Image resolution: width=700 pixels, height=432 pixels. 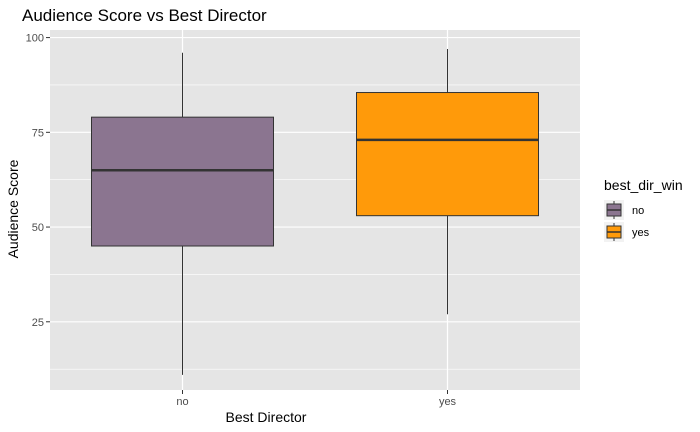 I want to click on y-tick-label: 50, so click(x=38, y=228).